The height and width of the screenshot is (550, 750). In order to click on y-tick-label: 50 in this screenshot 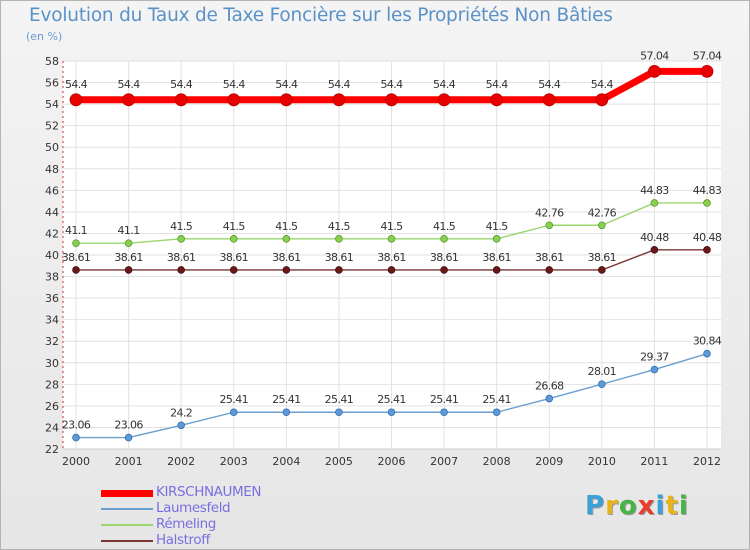, I will do `click(52, 147)`.